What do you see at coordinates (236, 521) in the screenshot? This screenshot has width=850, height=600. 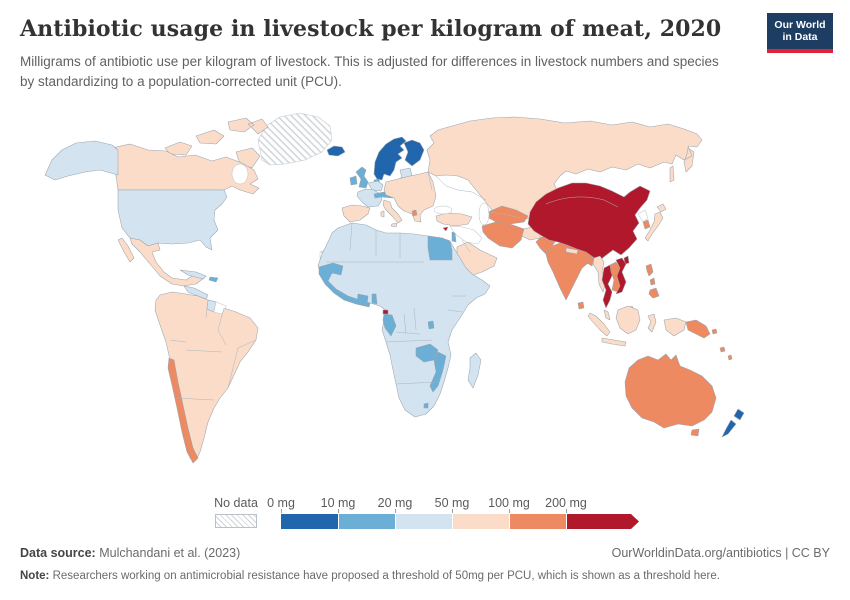 I see `legend-no-data-swatch` at bounding box center [236, 521].